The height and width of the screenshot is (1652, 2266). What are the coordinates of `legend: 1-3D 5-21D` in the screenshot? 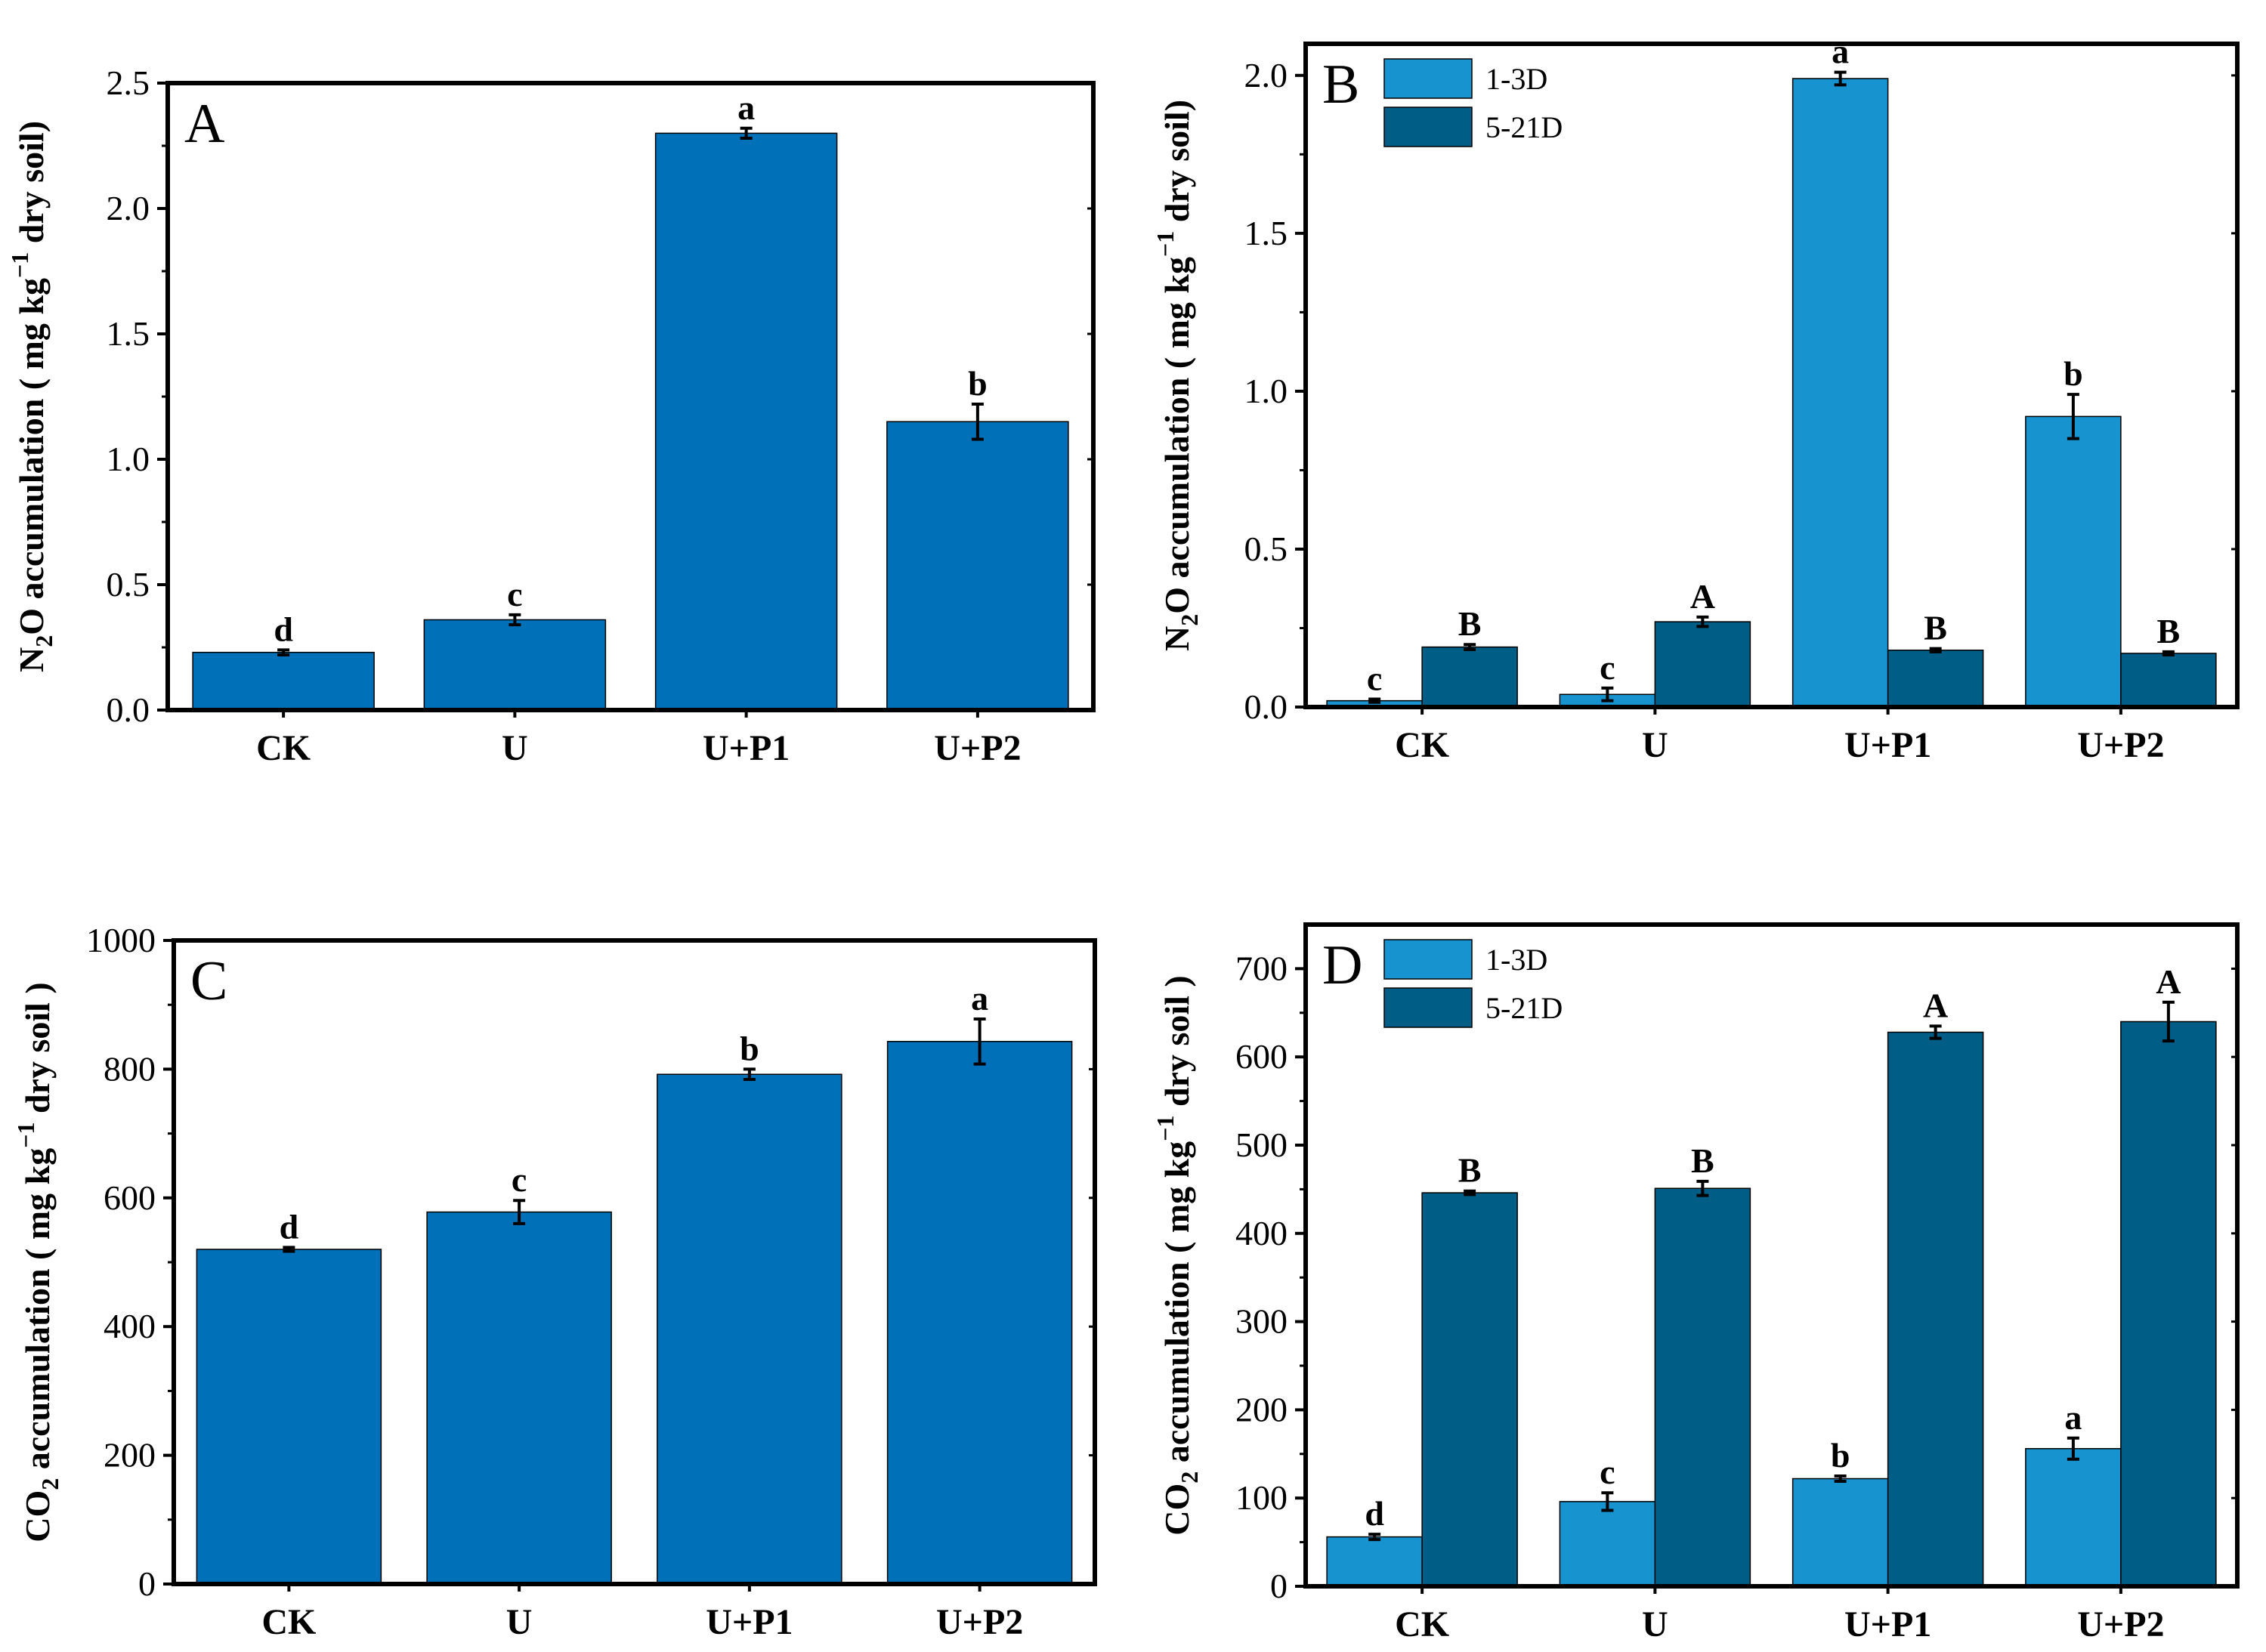 It's located at (1473, 983).